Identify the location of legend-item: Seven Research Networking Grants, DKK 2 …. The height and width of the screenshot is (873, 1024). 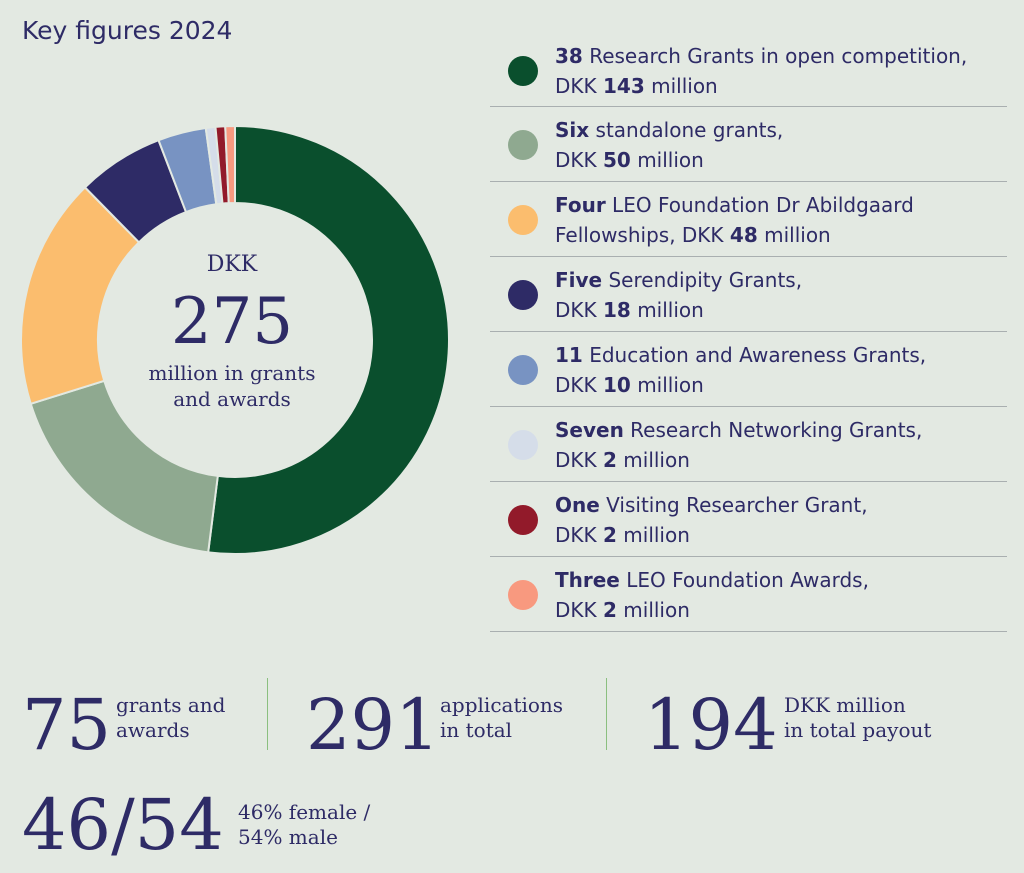
(748, 444).